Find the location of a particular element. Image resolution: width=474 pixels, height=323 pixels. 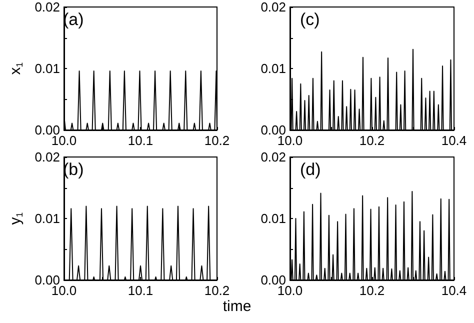

annotation: (d) is located at coordinates (310, 169).